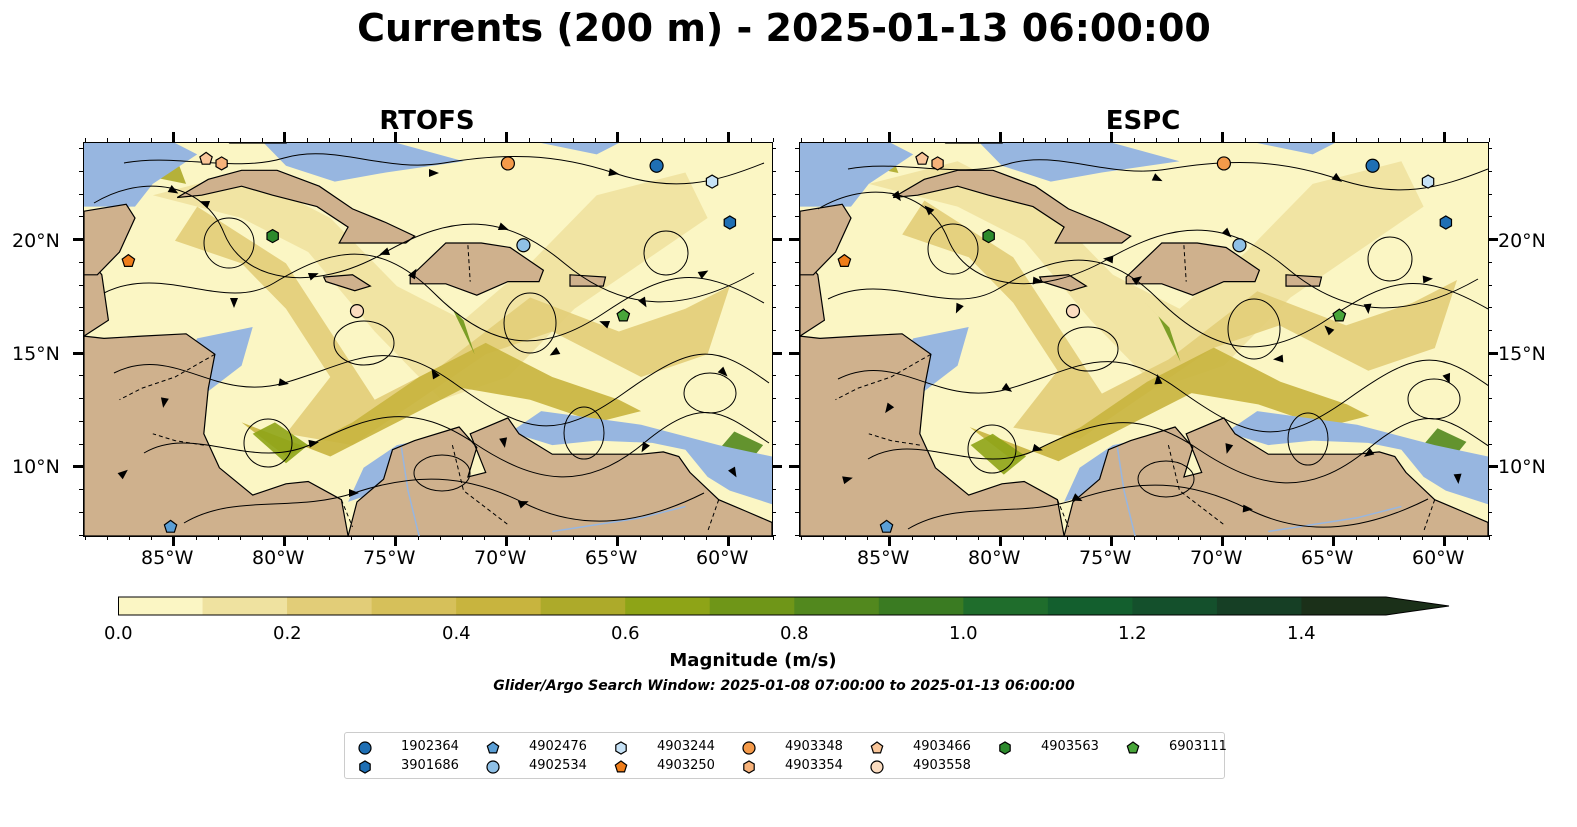 The height and width of the screenshot is (827, 1577). I want to click on figure-title: Currents (200 m) - 2025-01-13 06:00:00, so click(784, 28).